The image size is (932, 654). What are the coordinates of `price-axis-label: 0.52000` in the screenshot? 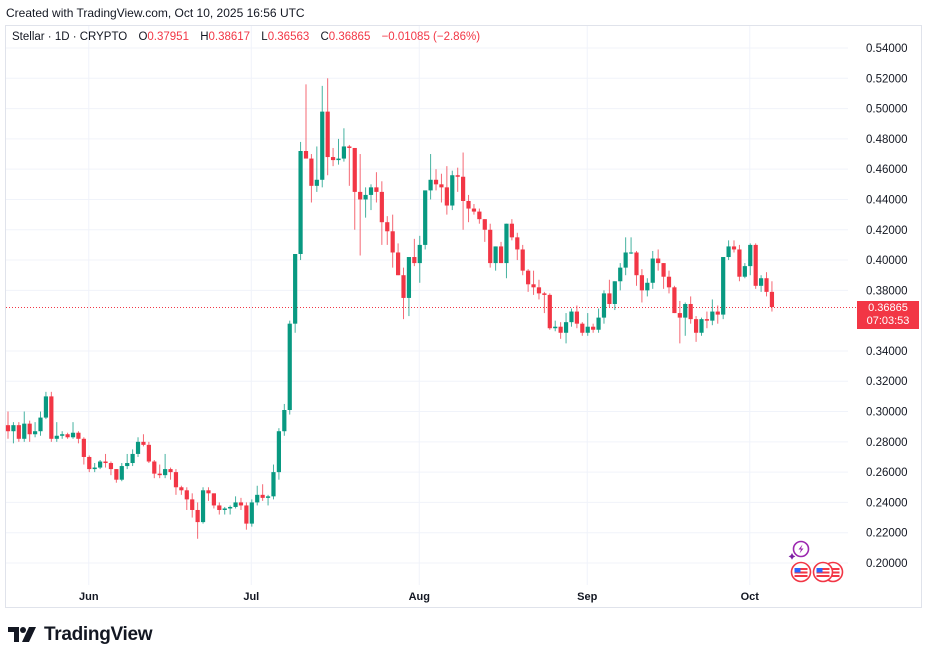 It's located at (887, 79).